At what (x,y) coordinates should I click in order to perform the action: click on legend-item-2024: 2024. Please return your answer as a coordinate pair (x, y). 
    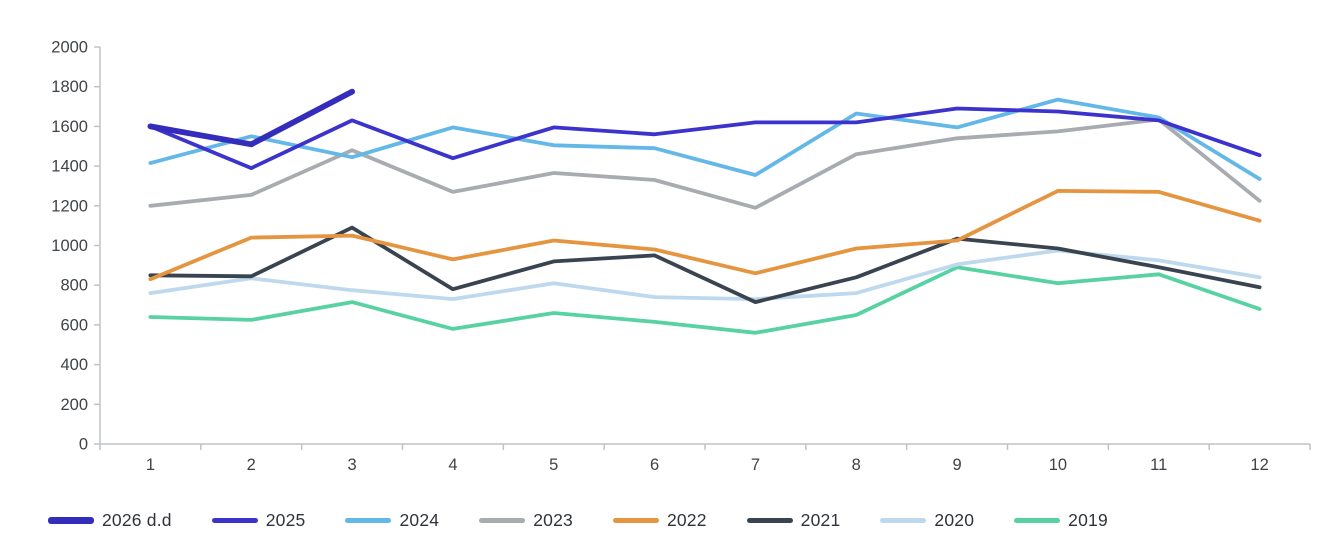
    Looking at the image, I should click on (392, 520).